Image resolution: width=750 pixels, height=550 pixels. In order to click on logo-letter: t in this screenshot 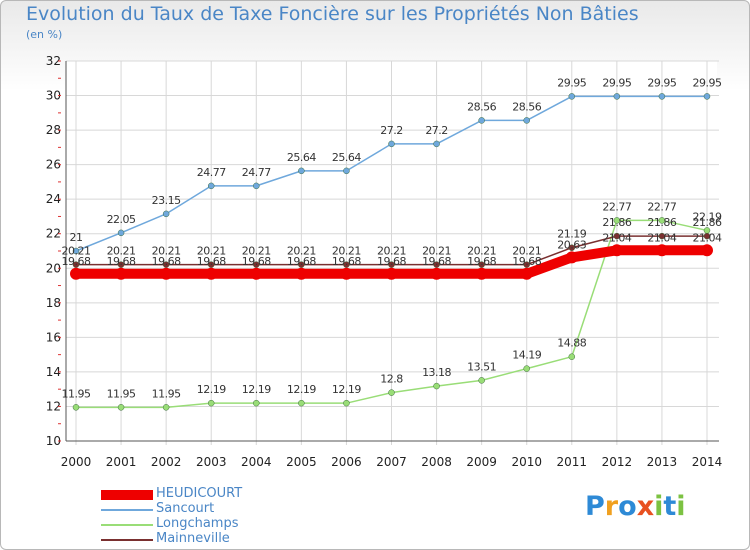, I will do `click(670, 506)`.